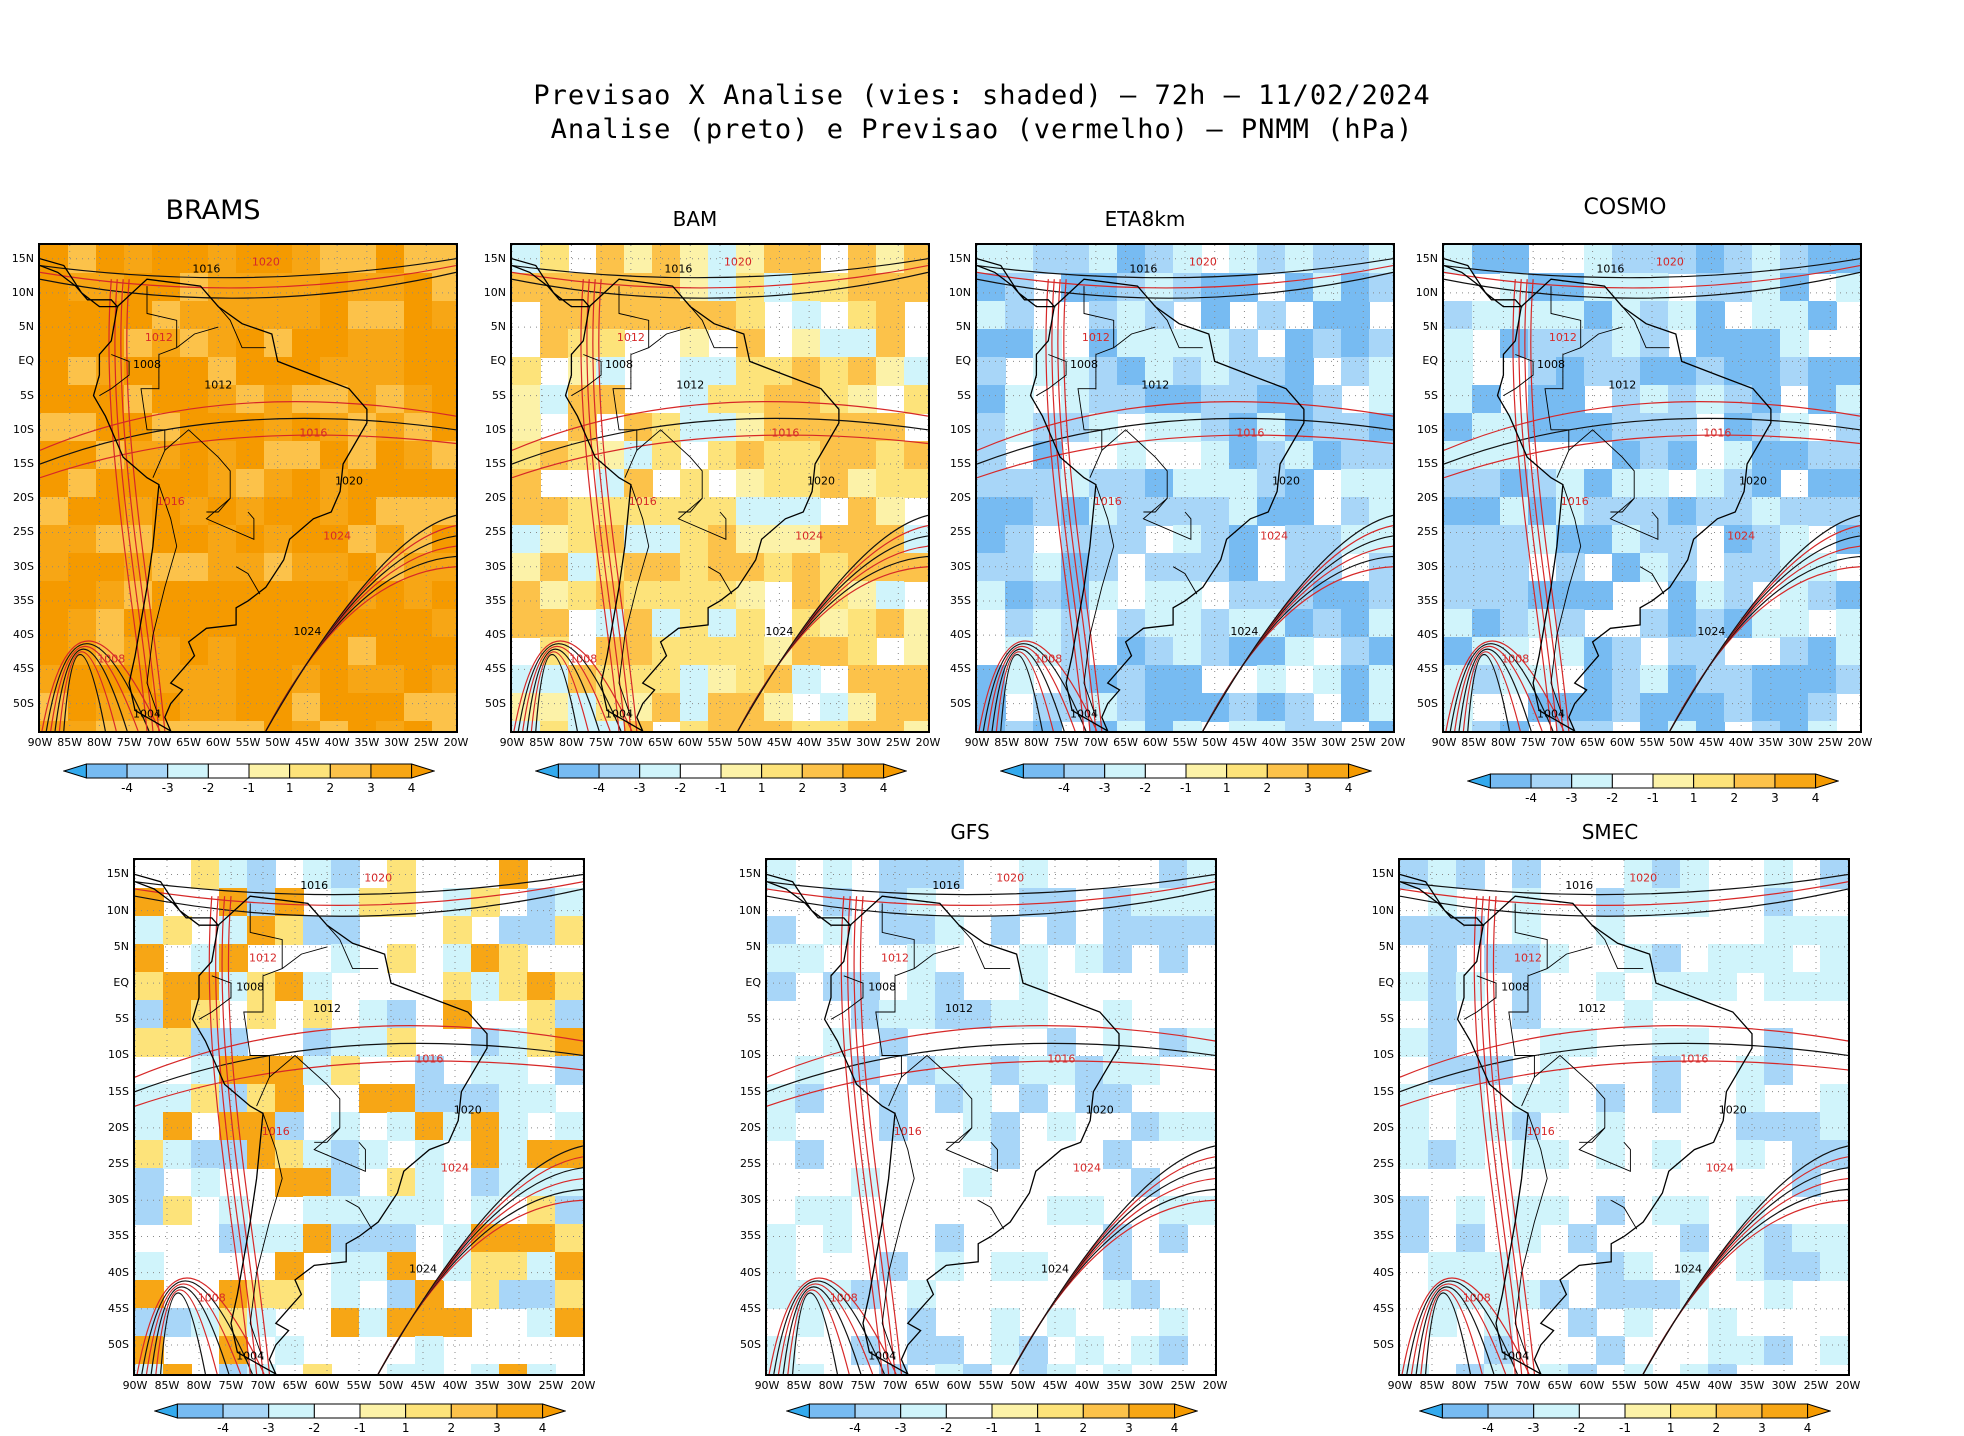 This screenshot has width=1964, height=1436. Describe the element at coordinates (248, 494) in the screenshot. I see `isobars` at that location.